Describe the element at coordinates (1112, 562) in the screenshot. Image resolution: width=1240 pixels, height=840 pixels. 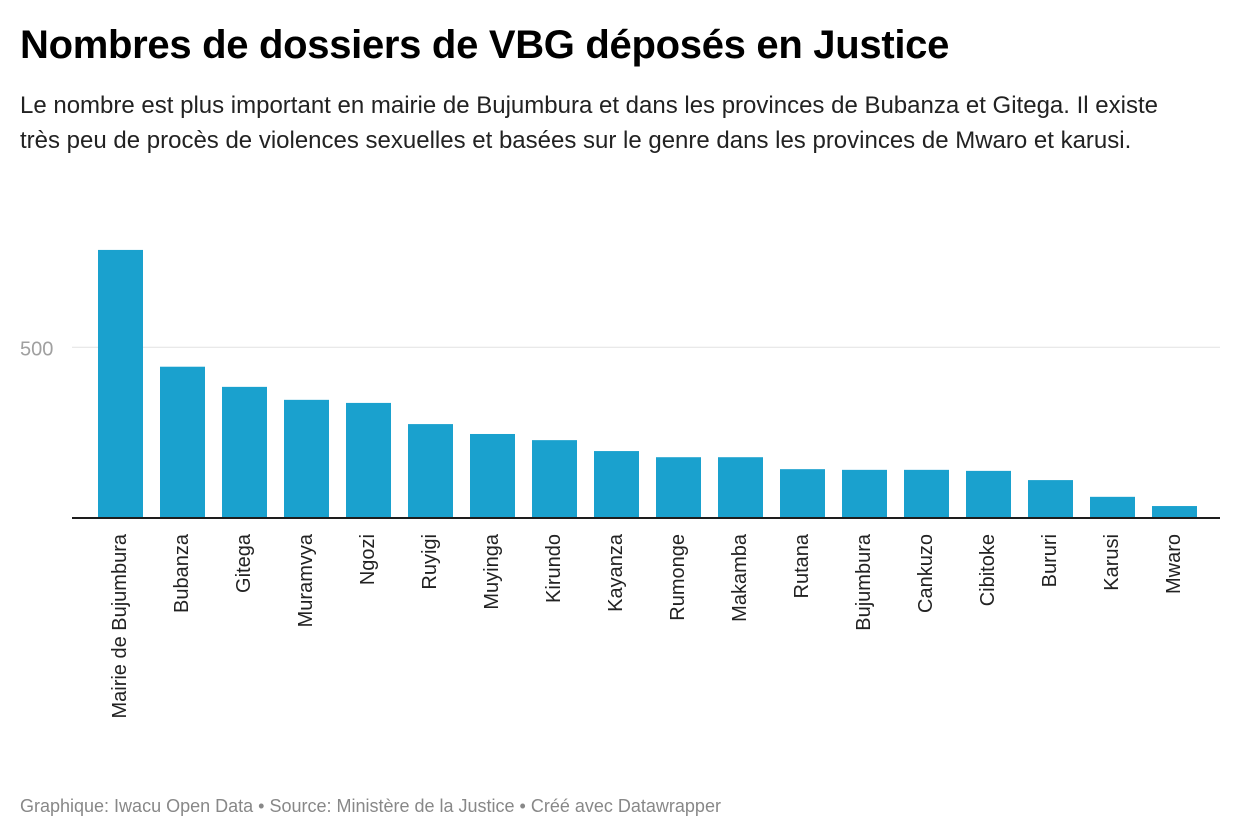
I see `x-tick-label: Karusi` at that location.